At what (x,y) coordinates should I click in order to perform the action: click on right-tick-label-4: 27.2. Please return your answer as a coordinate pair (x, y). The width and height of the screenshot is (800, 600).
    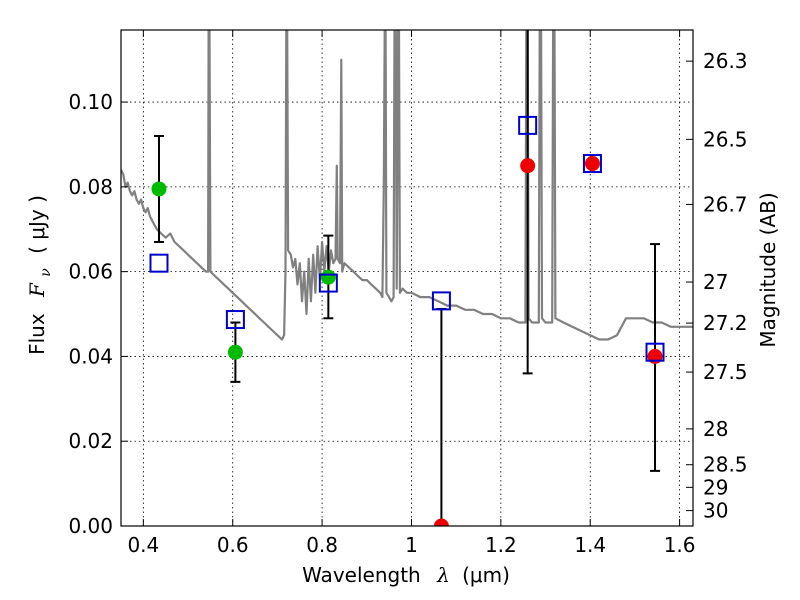
    Looking at the image, I should click on (725, 323).